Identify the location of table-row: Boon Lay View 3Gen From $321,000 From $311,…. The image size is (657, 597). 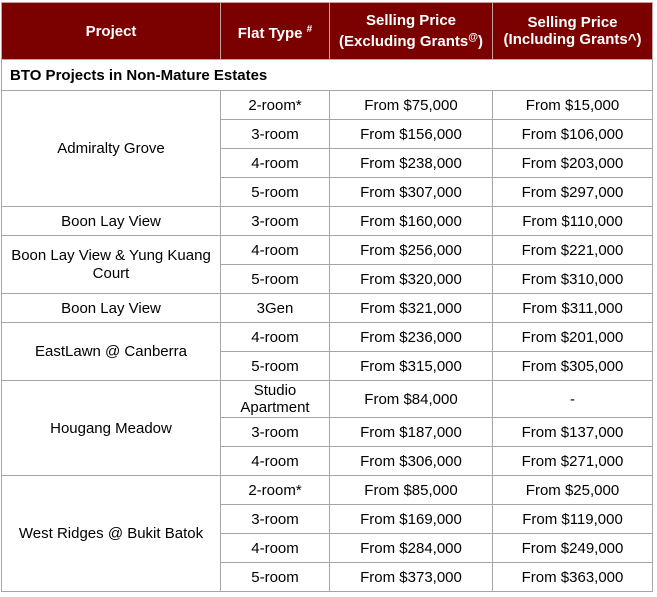
(327, 308).